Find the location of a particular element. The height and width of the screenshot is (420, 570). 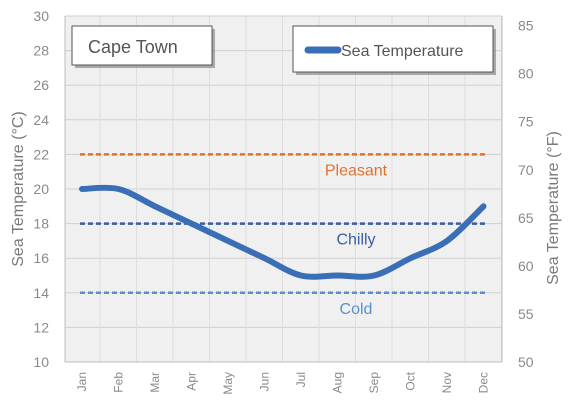

x-tick-nov: Nov is located at coordinates (447, 382).